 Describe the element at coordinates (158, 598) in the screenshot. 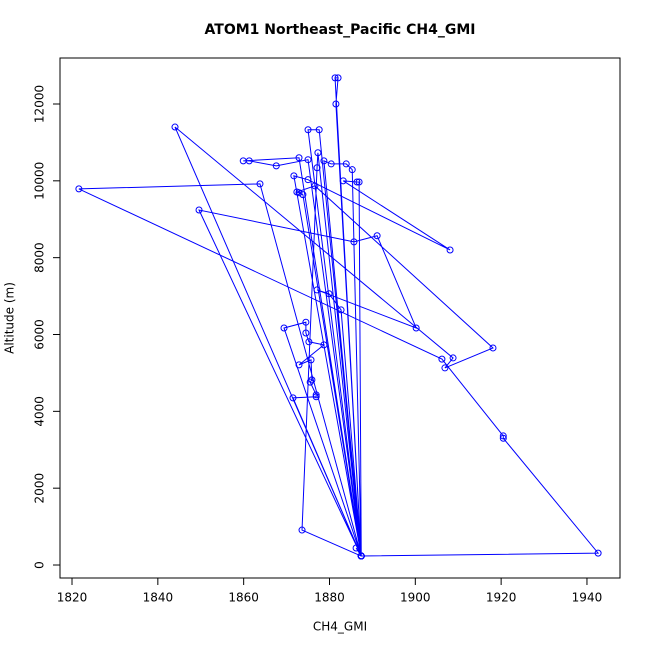

I see `x-tick-label: 1840` at that location.